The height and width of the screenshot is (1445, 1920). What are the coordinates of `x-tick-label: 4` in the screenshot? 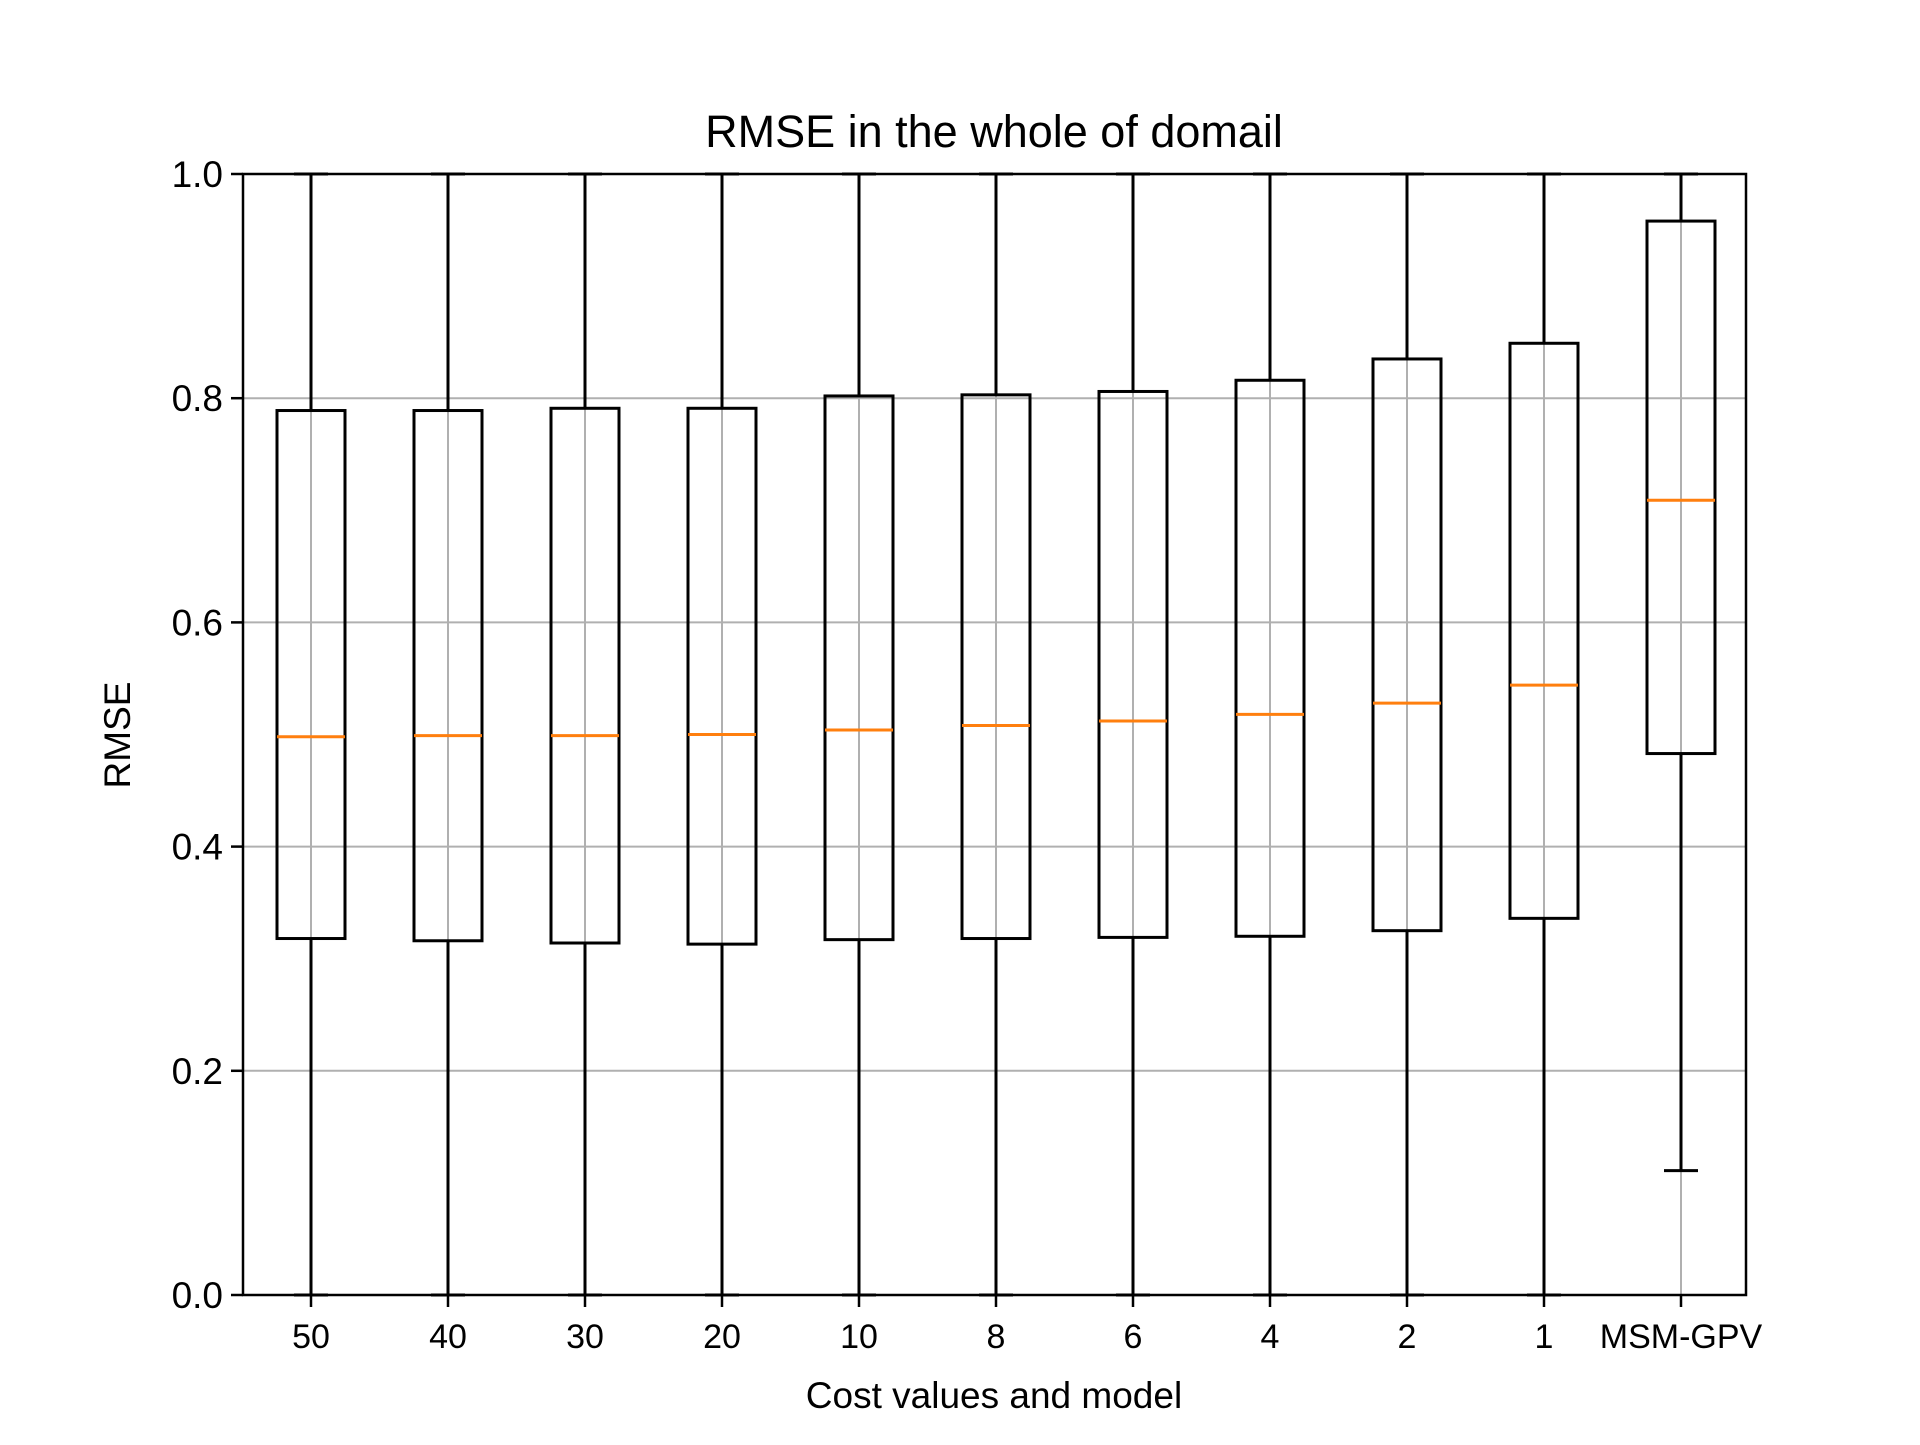 It's located at (1270, 1337).